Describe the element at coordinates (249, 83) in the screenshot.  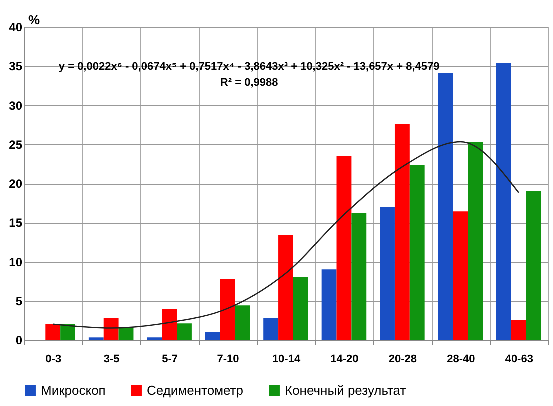
I see `annotation: R² = 0,9988` at that location.